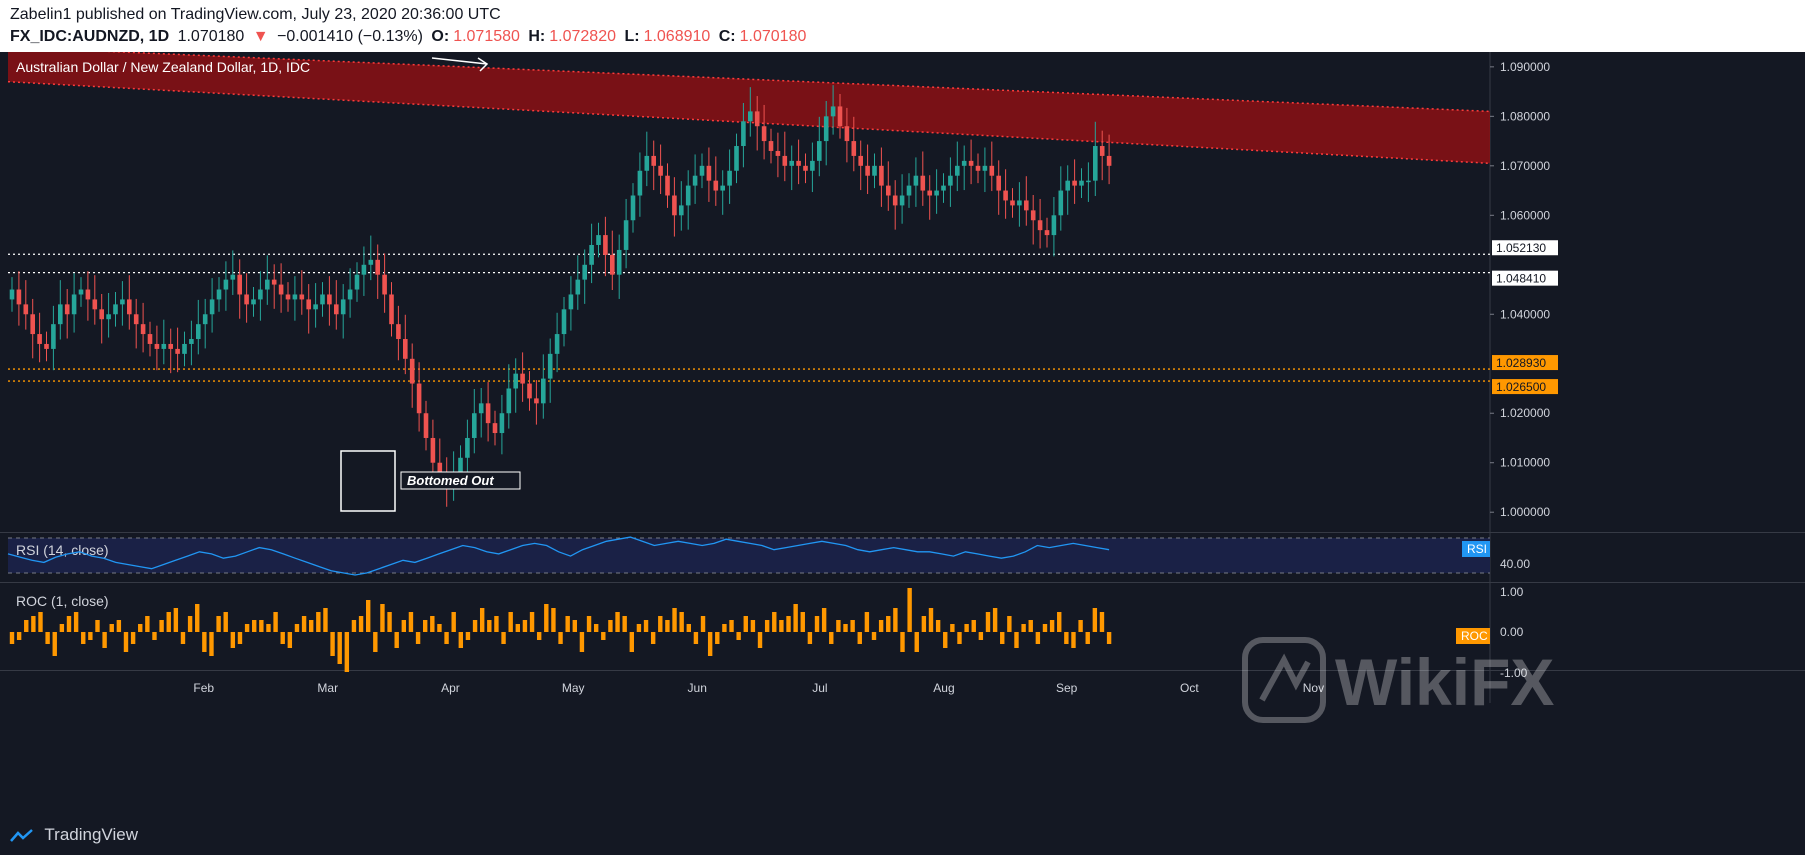 The image size is (1805, 855). Describe the element at coordinates (1477, 549) in the screenshot. I see `rsi-tag-label: RSI` at that location.